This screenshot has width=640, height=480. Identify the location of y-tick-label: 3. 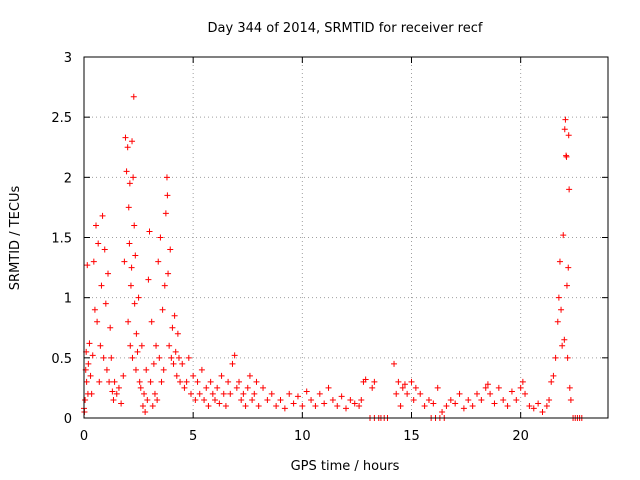
(68, 58).